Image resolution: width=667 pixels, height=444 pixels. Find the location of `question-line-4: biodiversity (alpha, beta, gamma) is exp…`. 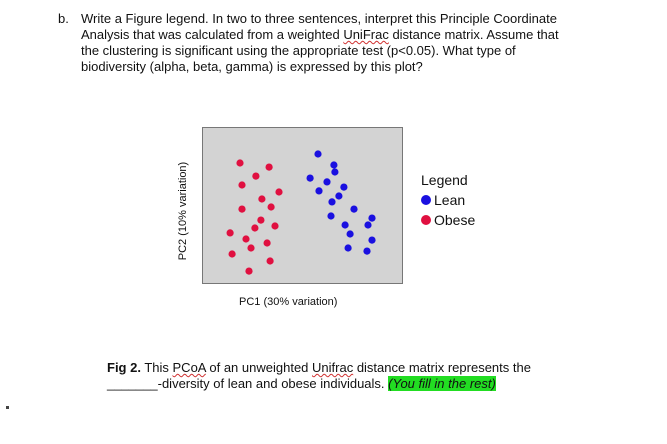

question-line-4: biodiversity (alpha, beta, gamma) is exp… is located at coordinates (252, 66).